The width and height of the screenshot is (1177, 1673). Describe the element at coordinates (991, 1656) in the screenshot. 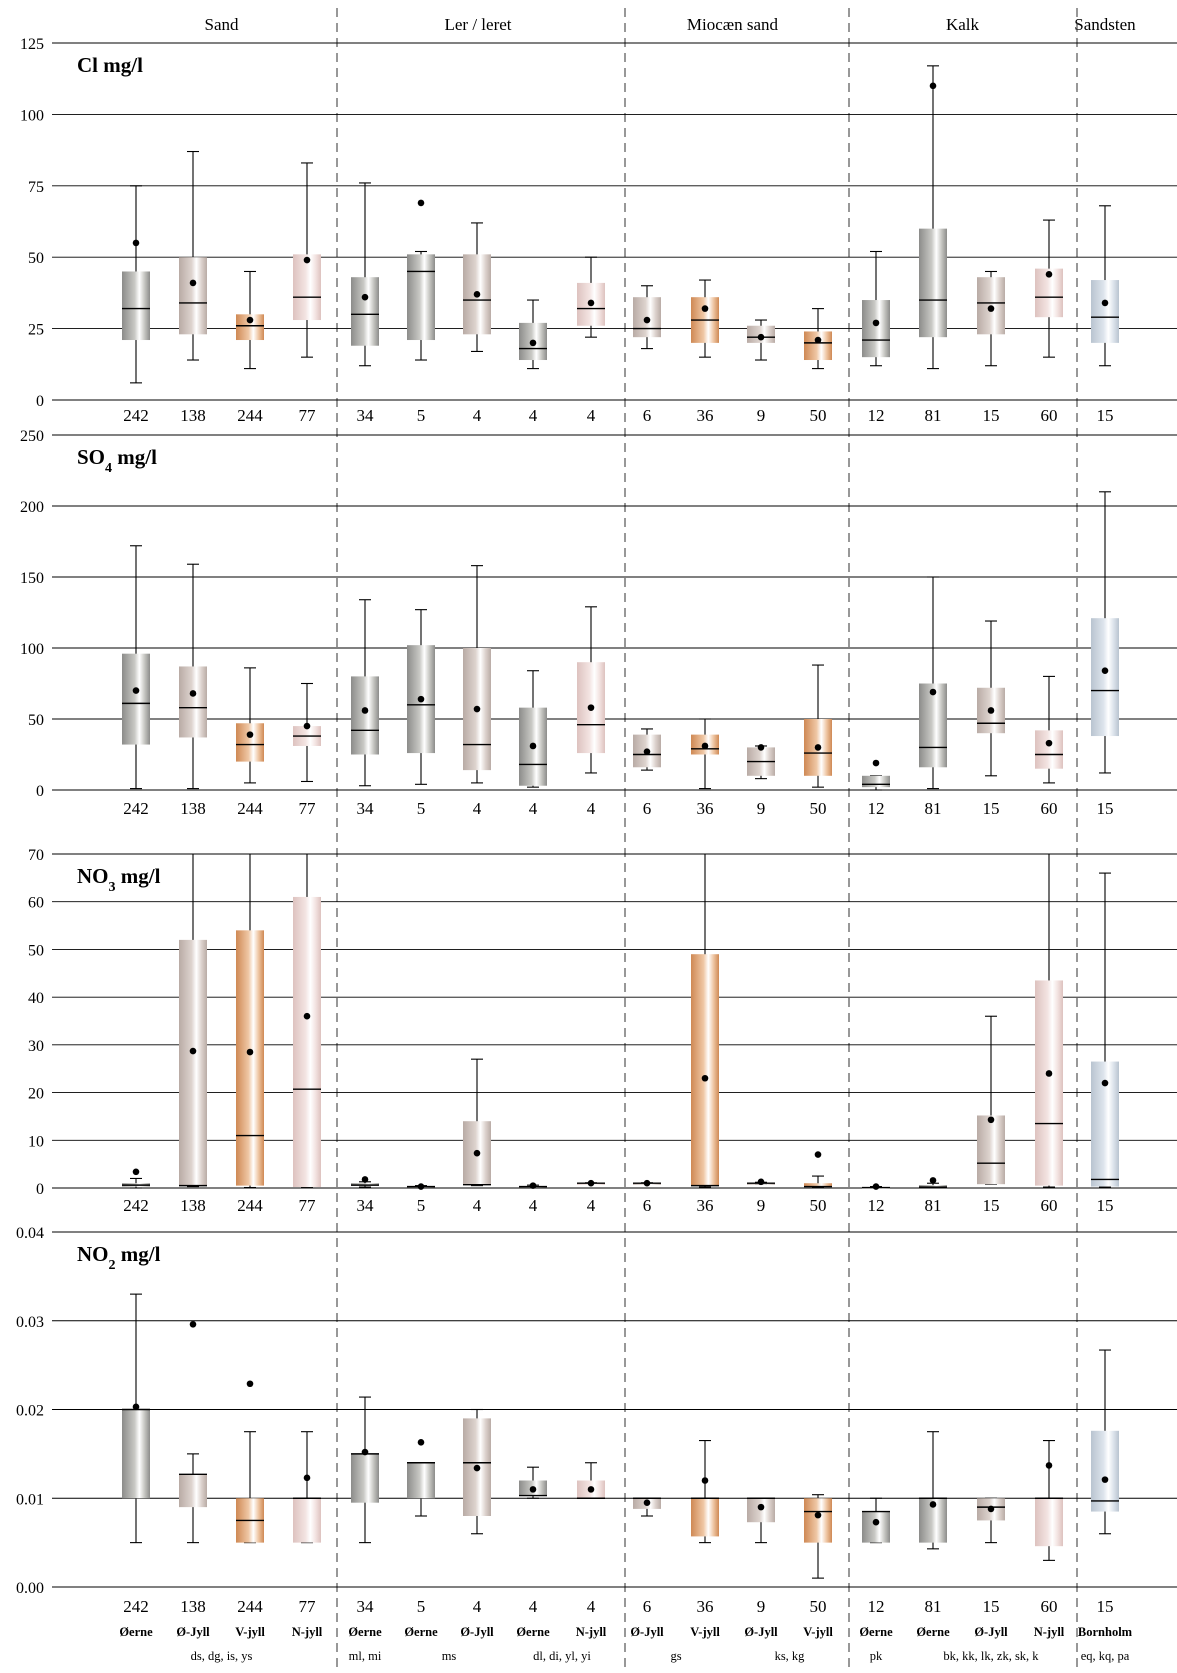

I see `formation-code-label: bk, kk, lk, zk, sk, k` at that location.